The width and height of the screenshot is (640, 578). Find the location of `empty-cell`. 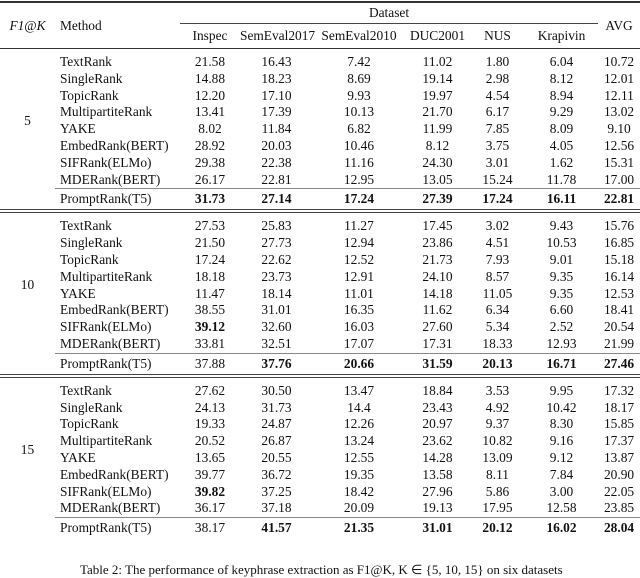

empty-cell is located at coordinates (27, 528).